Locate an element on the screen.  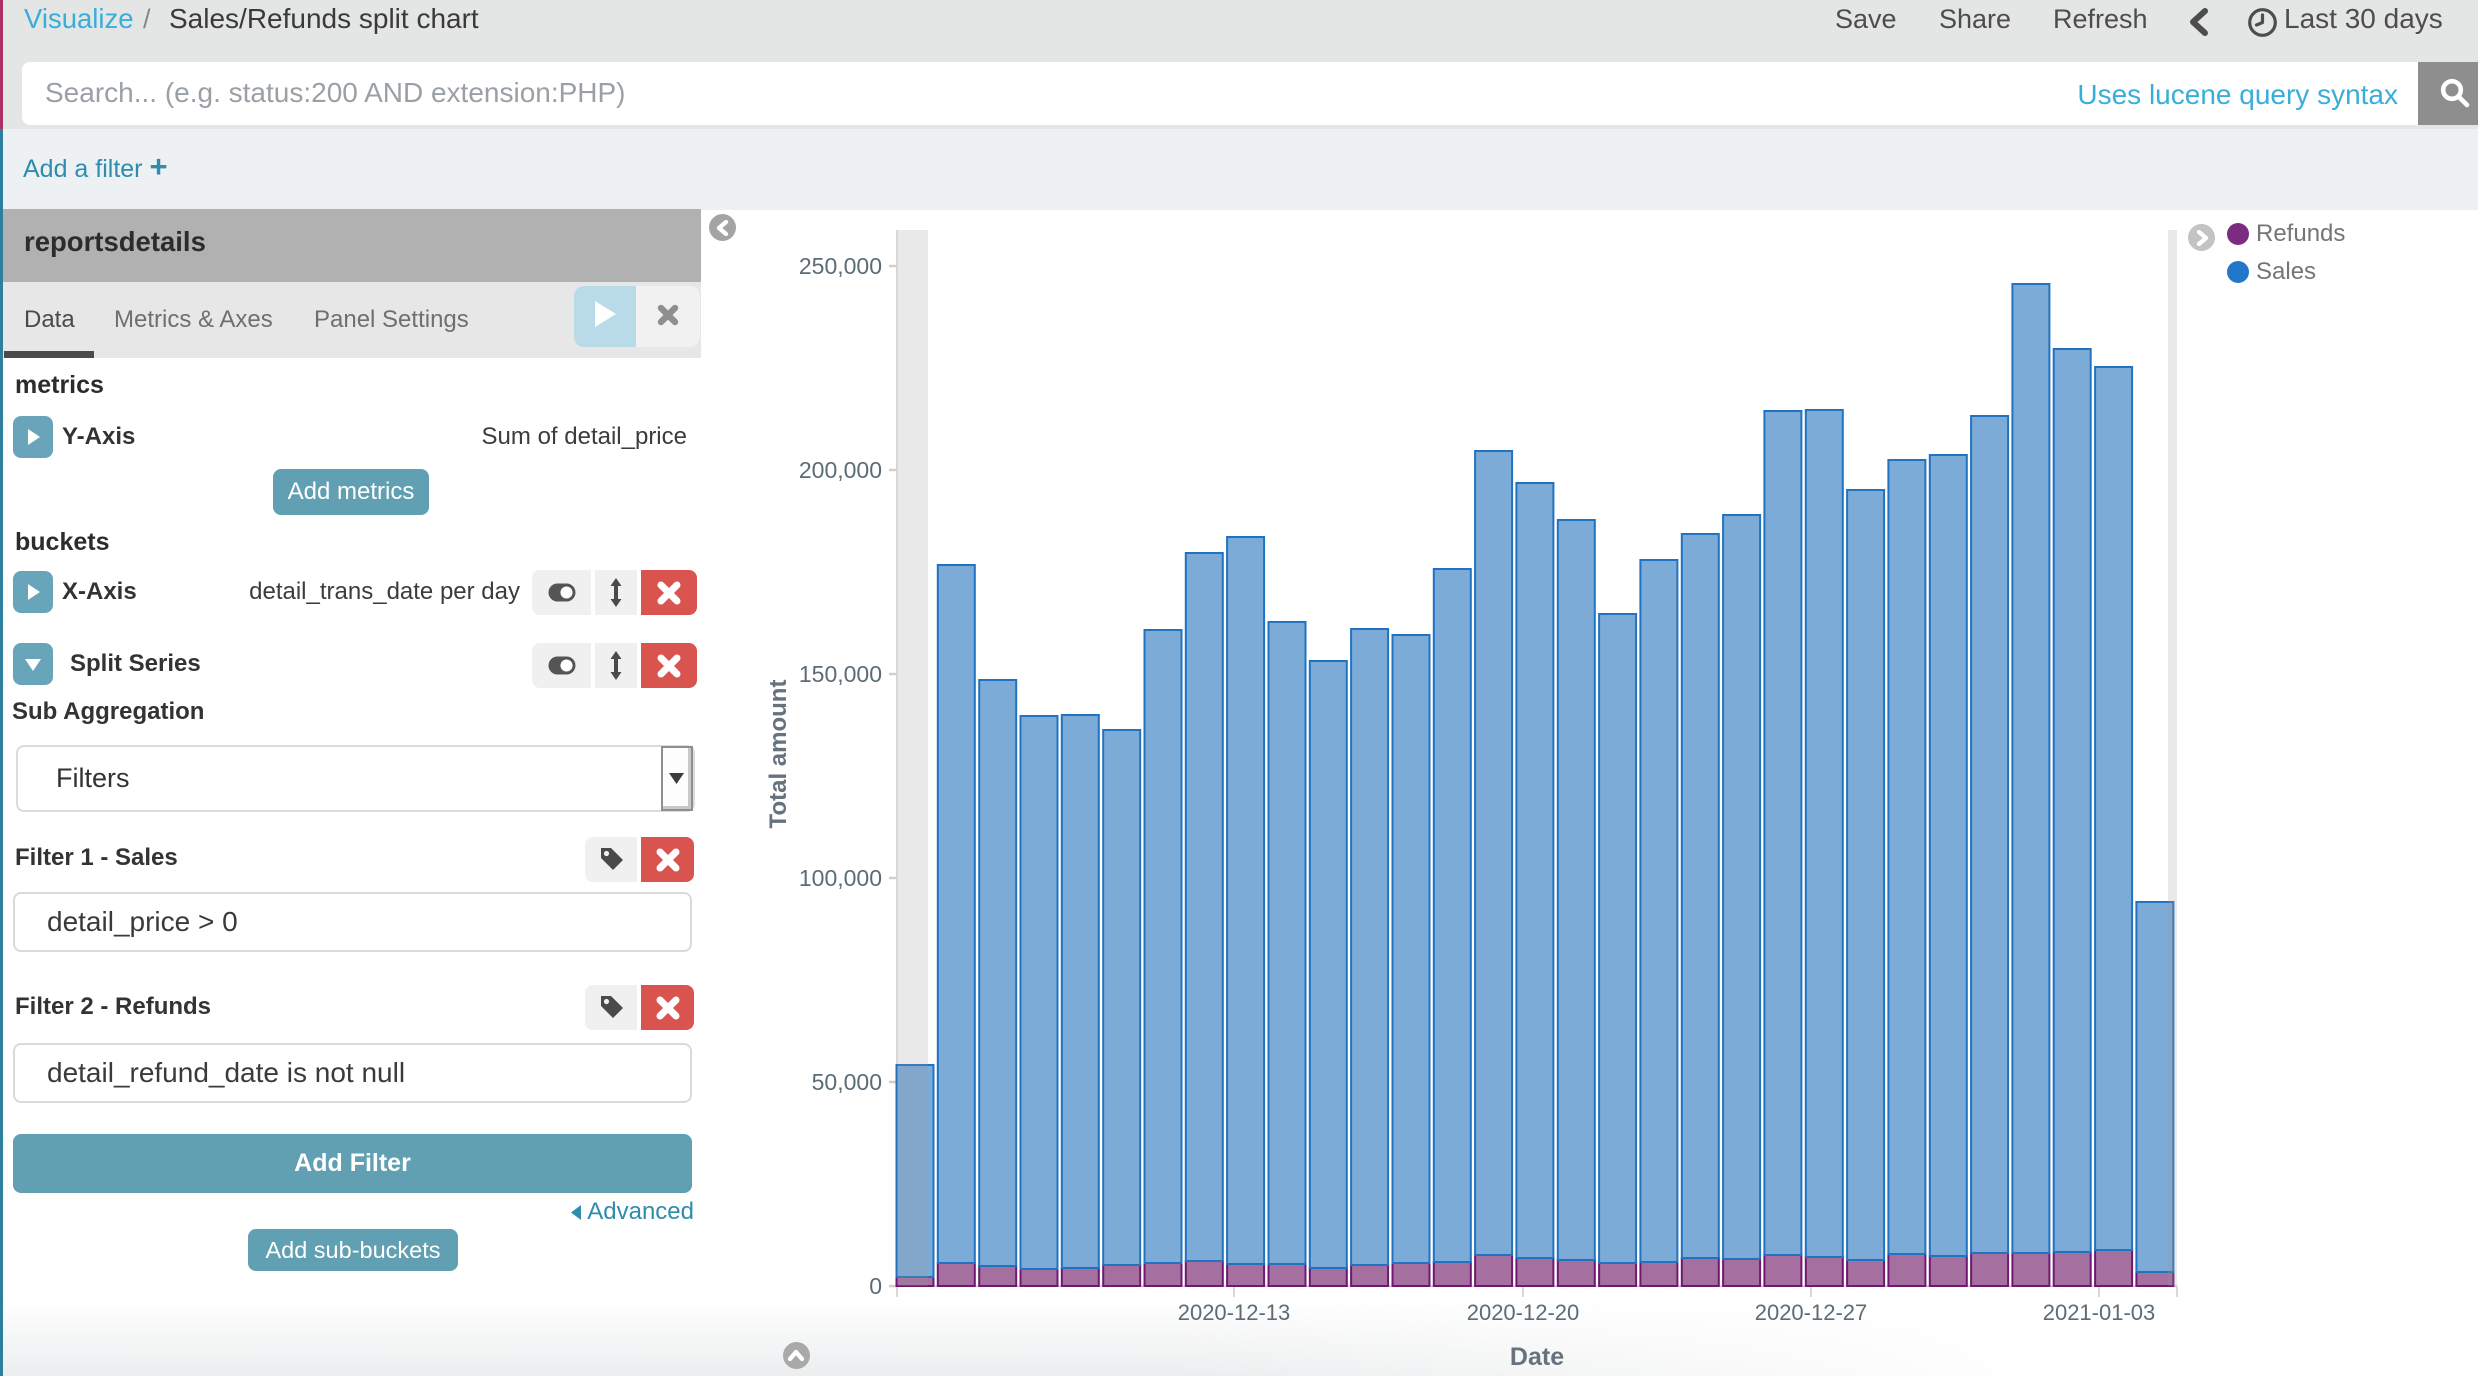
svg-text: 100,000 is located at coordinates (840, 878).